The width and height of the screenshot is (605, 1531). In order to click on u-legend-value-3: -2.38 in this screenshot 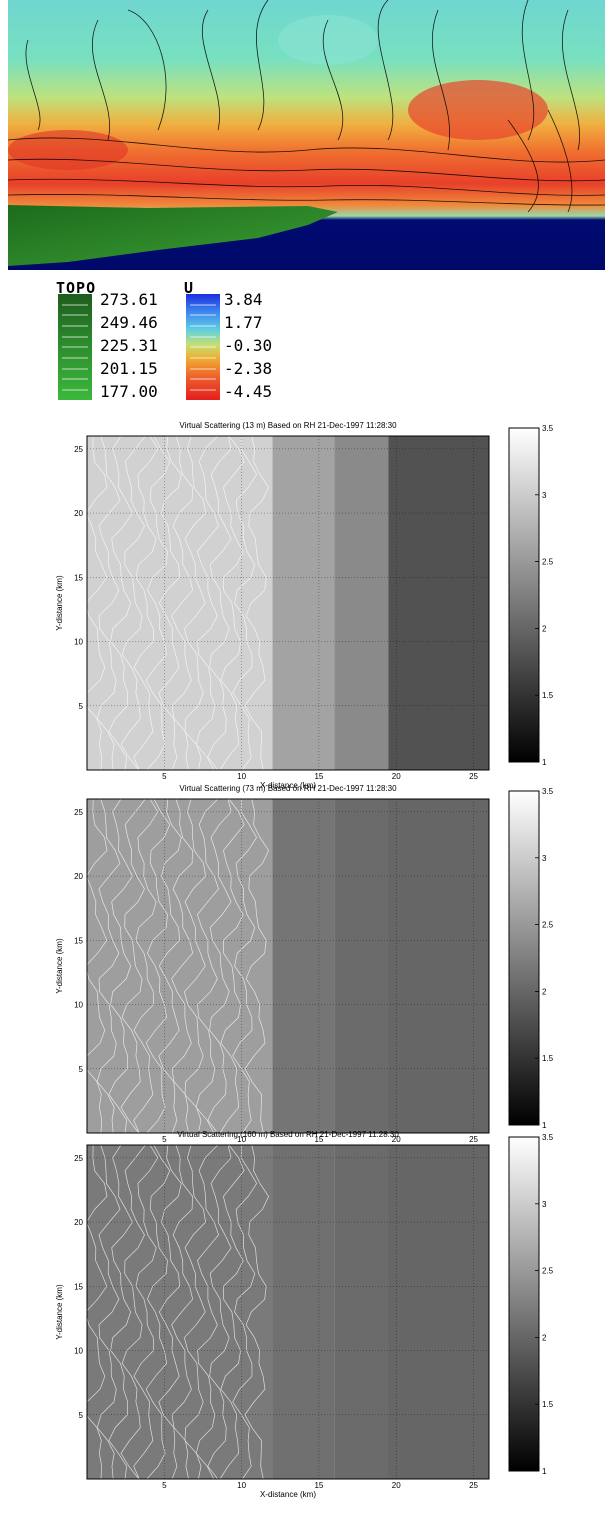, I will do `click(248, 368)`.